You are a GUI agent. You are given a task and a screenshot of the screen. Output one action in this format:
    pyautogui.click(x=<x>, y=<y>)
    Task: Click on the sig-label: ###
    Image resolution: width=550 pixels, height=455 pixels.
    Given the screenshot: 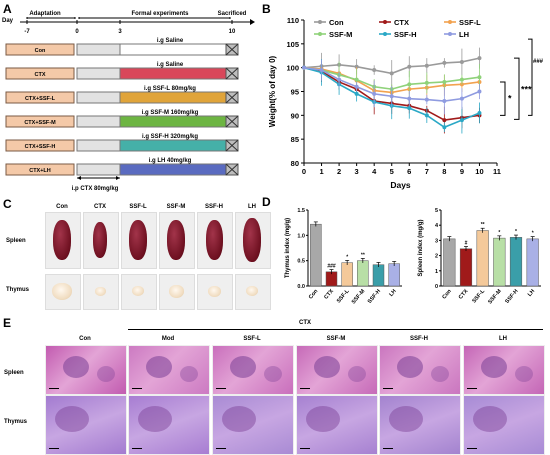 What is the action you would take?
    pyautogui.click(x=331, y=267)
    